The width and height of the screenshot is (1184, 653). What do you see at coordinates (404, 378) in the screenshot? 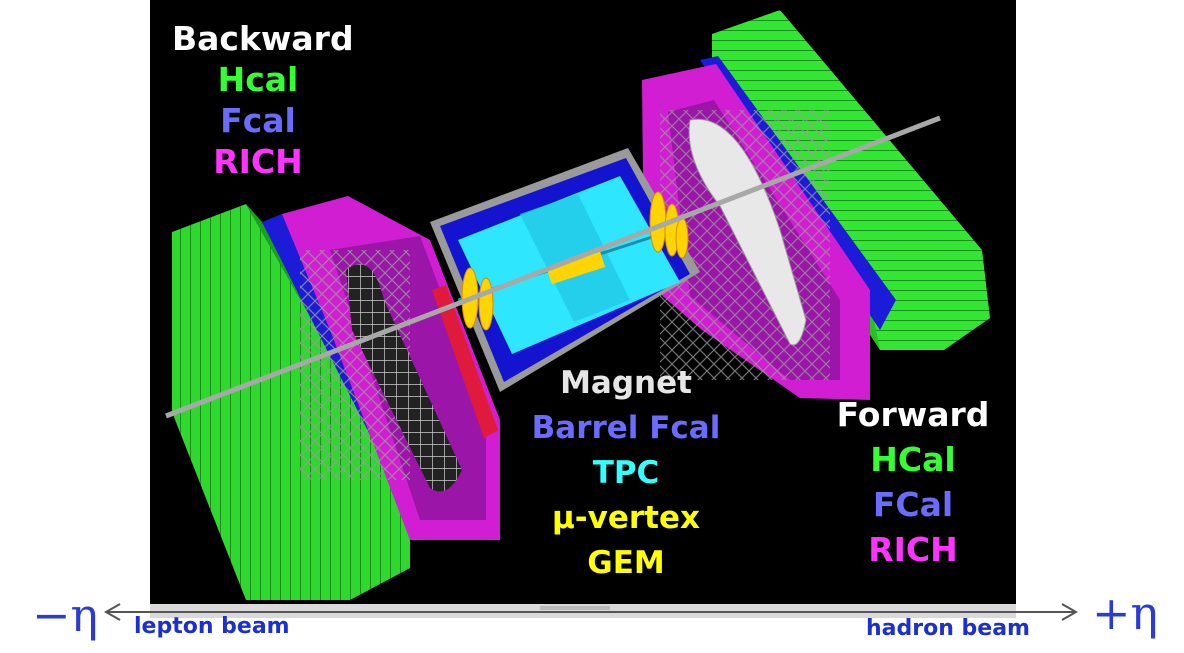
I see `backward-mirror` at bounding box center [404, 378].